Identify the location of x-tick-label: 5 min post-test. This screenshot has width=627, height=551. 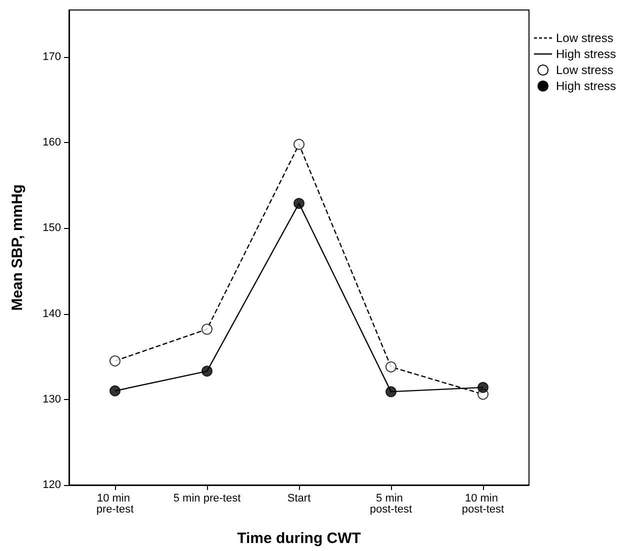
(391, 504).